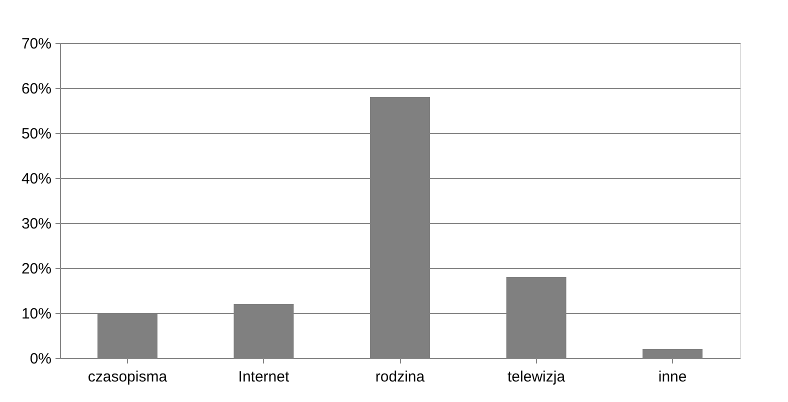 This screenshot has height=402, width=788. What do you see at coordinates (672, 377) in the screenshot?
I see `x-tick-label: inne` at bounding box center [672, 377].